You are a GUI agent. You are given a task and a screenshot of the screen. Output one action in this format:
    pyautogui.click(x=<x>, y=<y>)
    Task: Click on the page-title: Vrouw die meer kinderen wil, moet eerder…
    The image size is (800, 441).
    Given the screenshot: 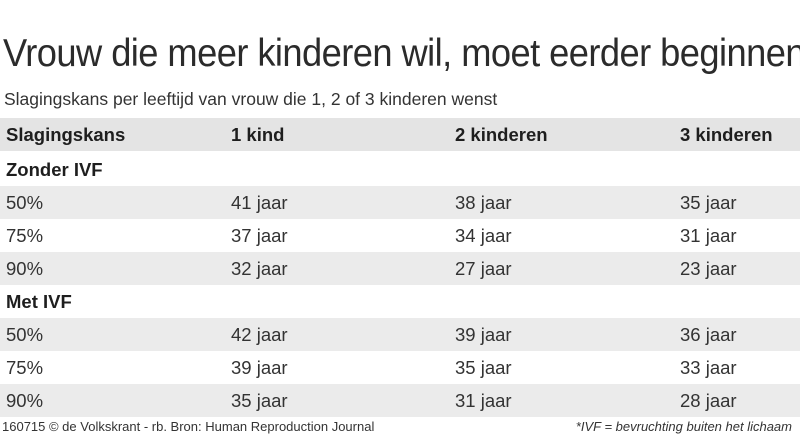 What is the action you would take?
    pyautogui.click(x=401, y=53)
    